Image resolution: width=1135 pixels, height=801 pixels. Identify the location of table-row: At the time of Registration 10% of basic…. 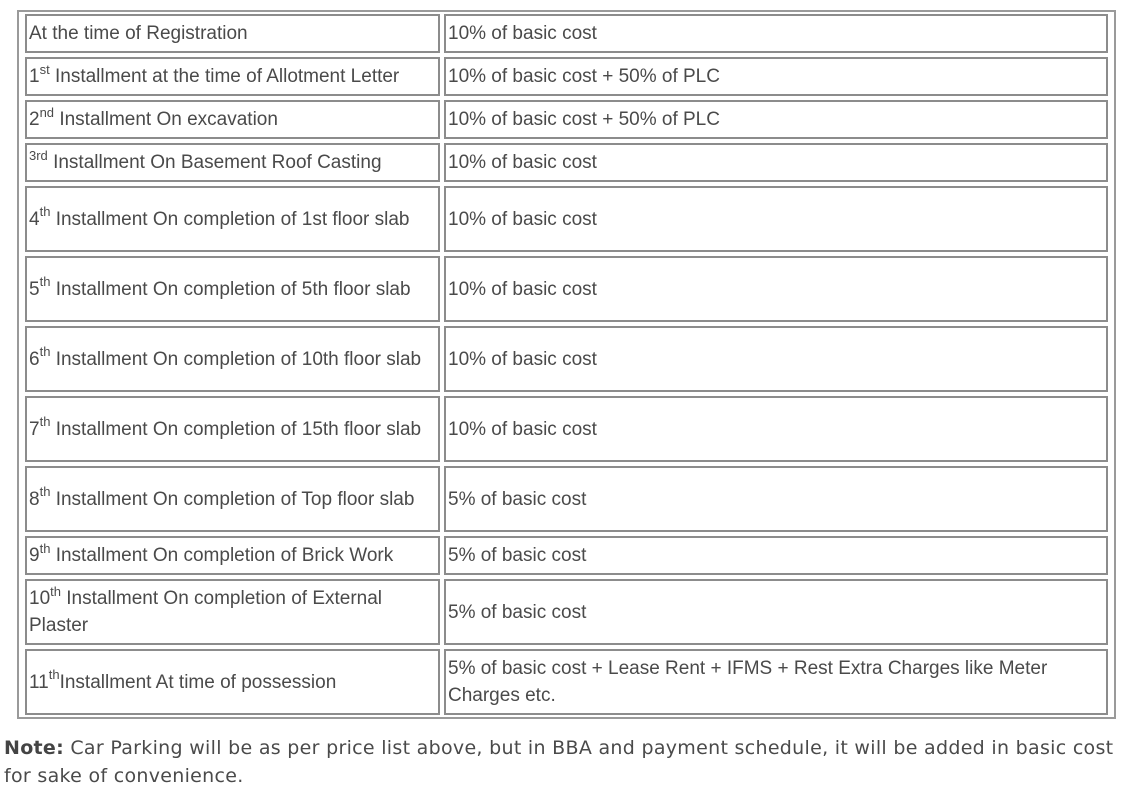
(566, 33).